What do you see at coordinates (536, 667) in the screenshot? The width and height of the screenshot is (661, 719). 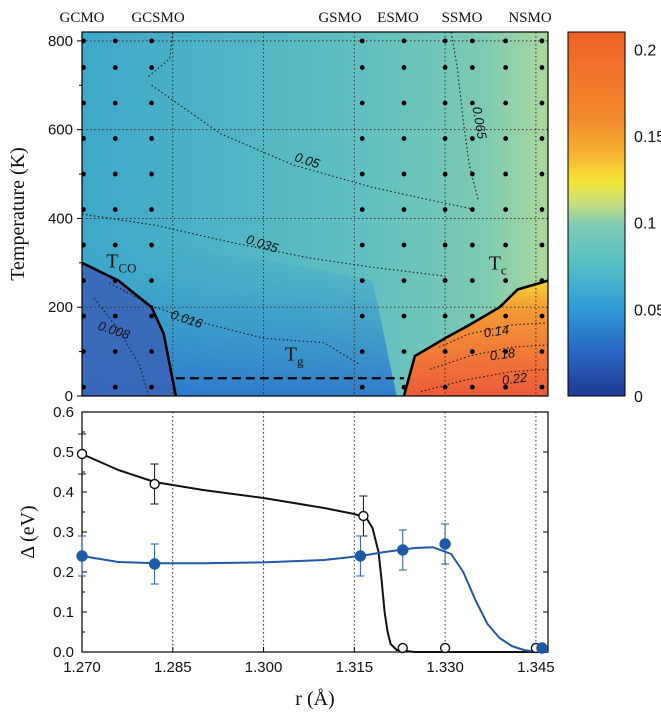 I see `bottom-x-tick-label-5: 1.345` at bounding box center [536, 667].